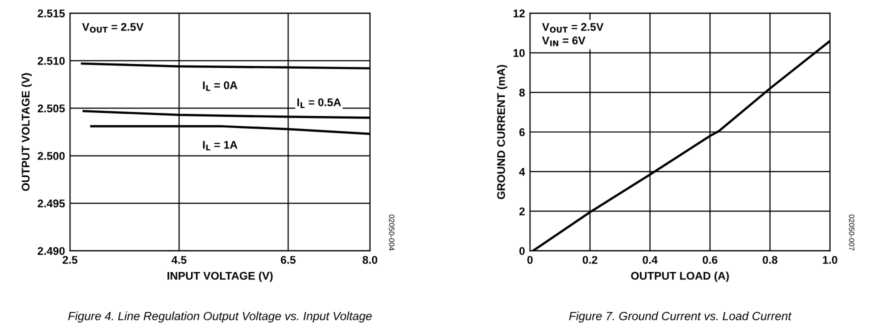 This screenshot has height=330, width=872. Describe the element at coordinates (220, 317) in the screenshot. I see `text: Figure 4. Line Regulation Output Voltage vs. Input Voltage` at that location.